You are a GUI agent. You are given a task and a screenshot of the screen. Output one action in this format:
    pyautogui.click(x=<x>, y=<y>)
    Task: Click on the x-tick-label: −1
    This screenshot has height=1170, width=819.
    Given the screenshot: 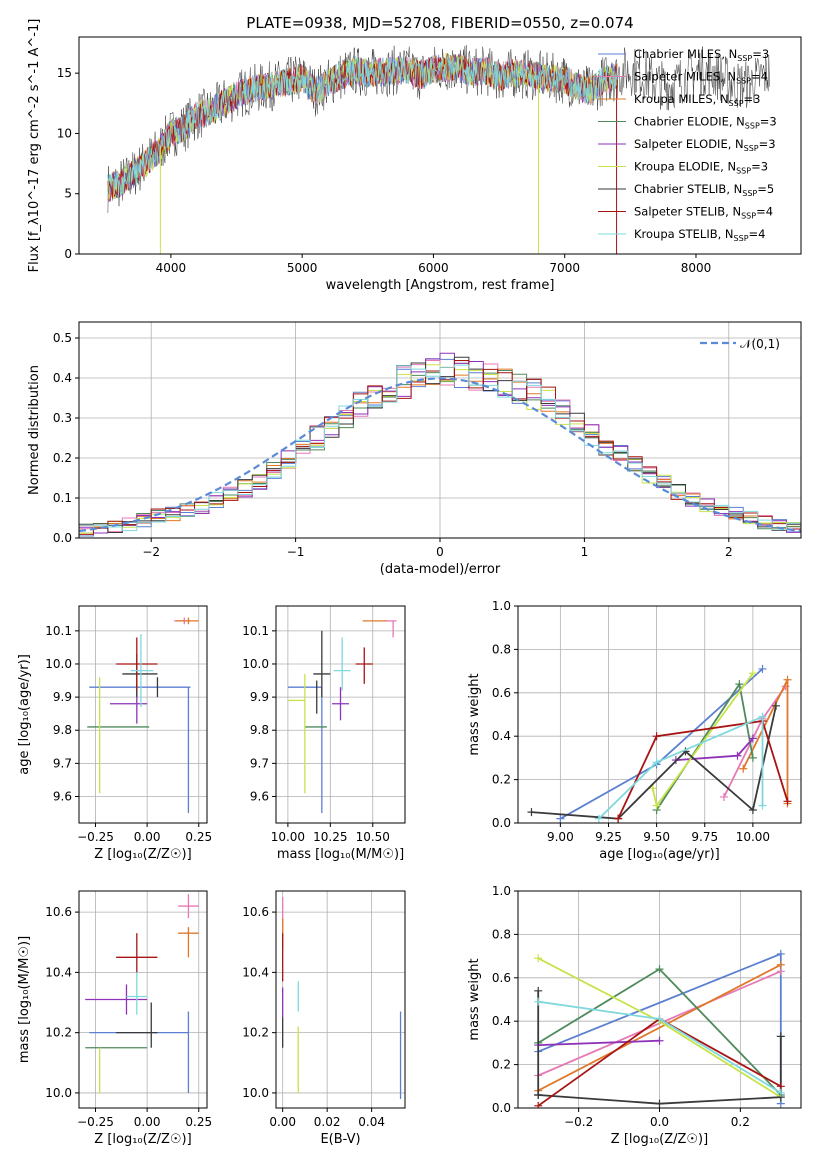 What is the action you would take?
    pyautogui.click(x=296, y=552)
    